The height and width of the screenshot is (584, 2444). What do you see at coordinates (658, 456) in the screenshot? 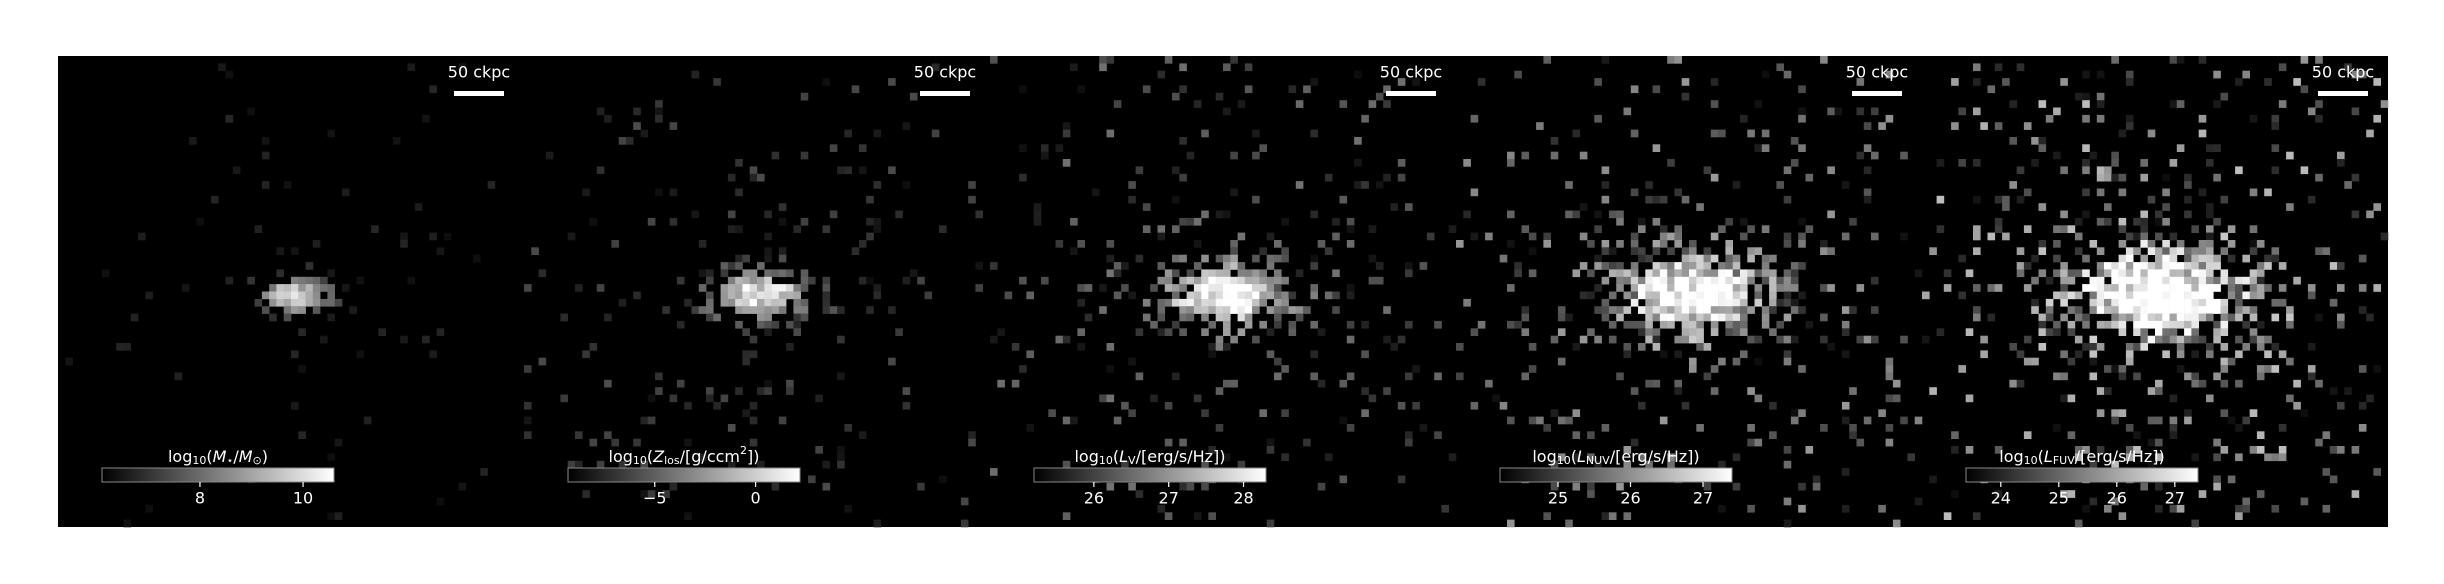
I see `label-part: Z` at bounding box center [658, 456].